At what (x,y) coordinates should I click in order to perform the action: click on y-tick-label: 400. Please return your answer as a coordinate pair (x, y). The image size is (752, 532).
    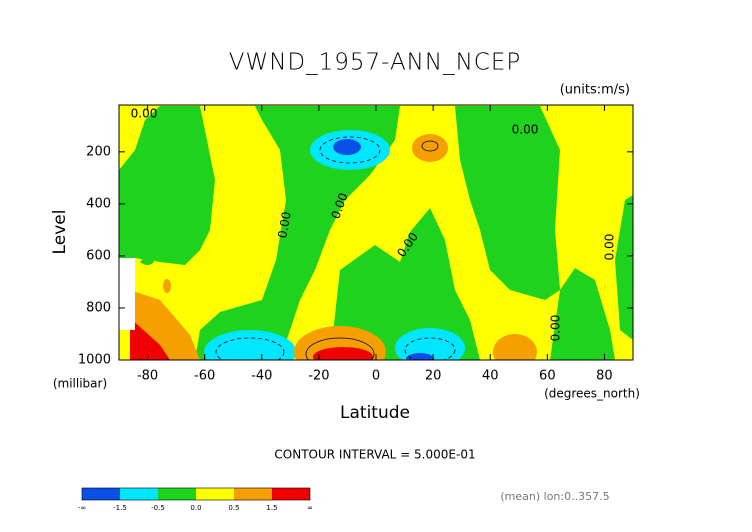
    Looking at the image, I should click on (98, 203).